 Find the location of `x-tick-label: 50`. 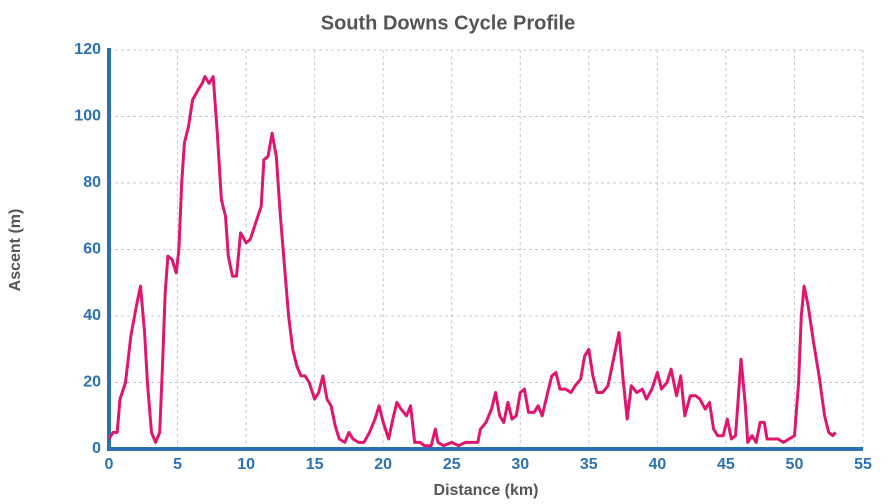

x-tick-label: 50 is located at coordinates (795, 464).